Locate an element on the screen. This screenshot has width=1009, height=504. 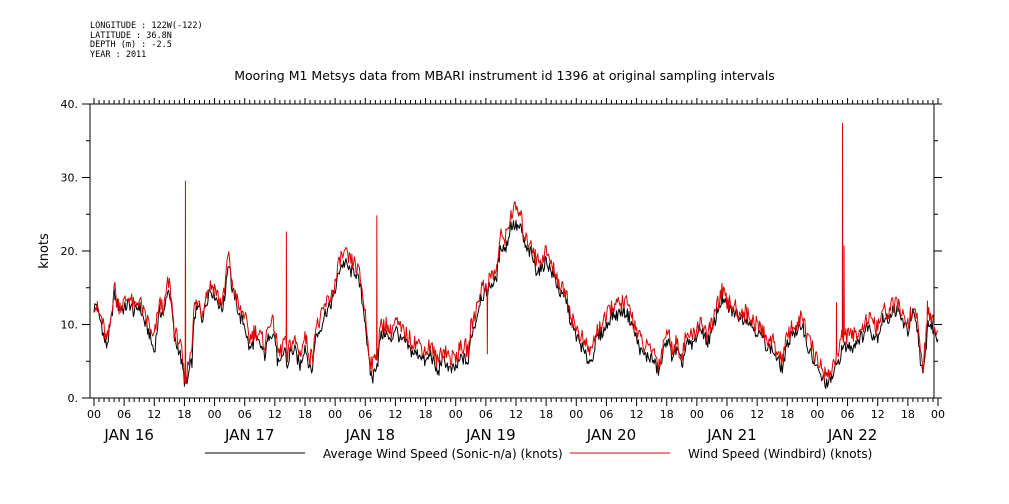
day-label: JAN 22 is located at coordinates (852, 435).